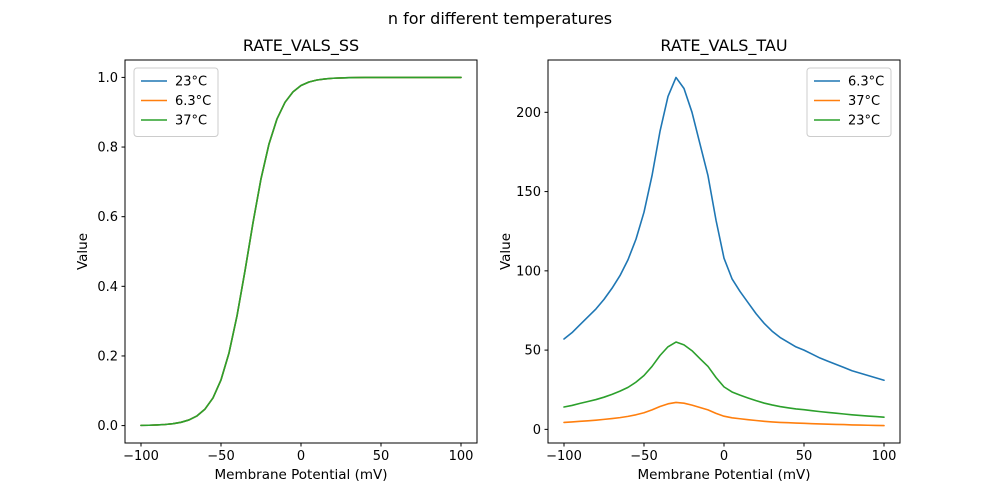  What do you see at coordinates (500, 18) in the screenshot?
I see `figure-suptitle: n for different temperatures` at bounding box center [500, 18].